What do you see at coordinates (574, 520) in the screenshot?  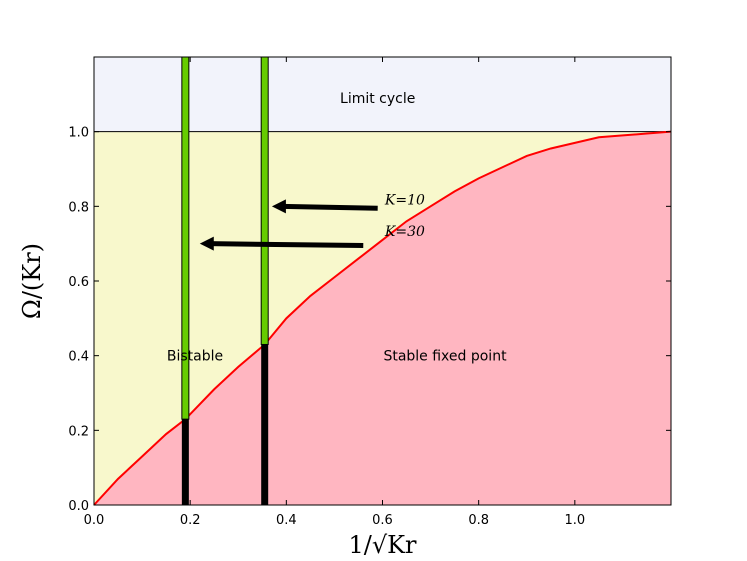 I see `x-tick-label: 1.0` at bounding box center [574, 520].